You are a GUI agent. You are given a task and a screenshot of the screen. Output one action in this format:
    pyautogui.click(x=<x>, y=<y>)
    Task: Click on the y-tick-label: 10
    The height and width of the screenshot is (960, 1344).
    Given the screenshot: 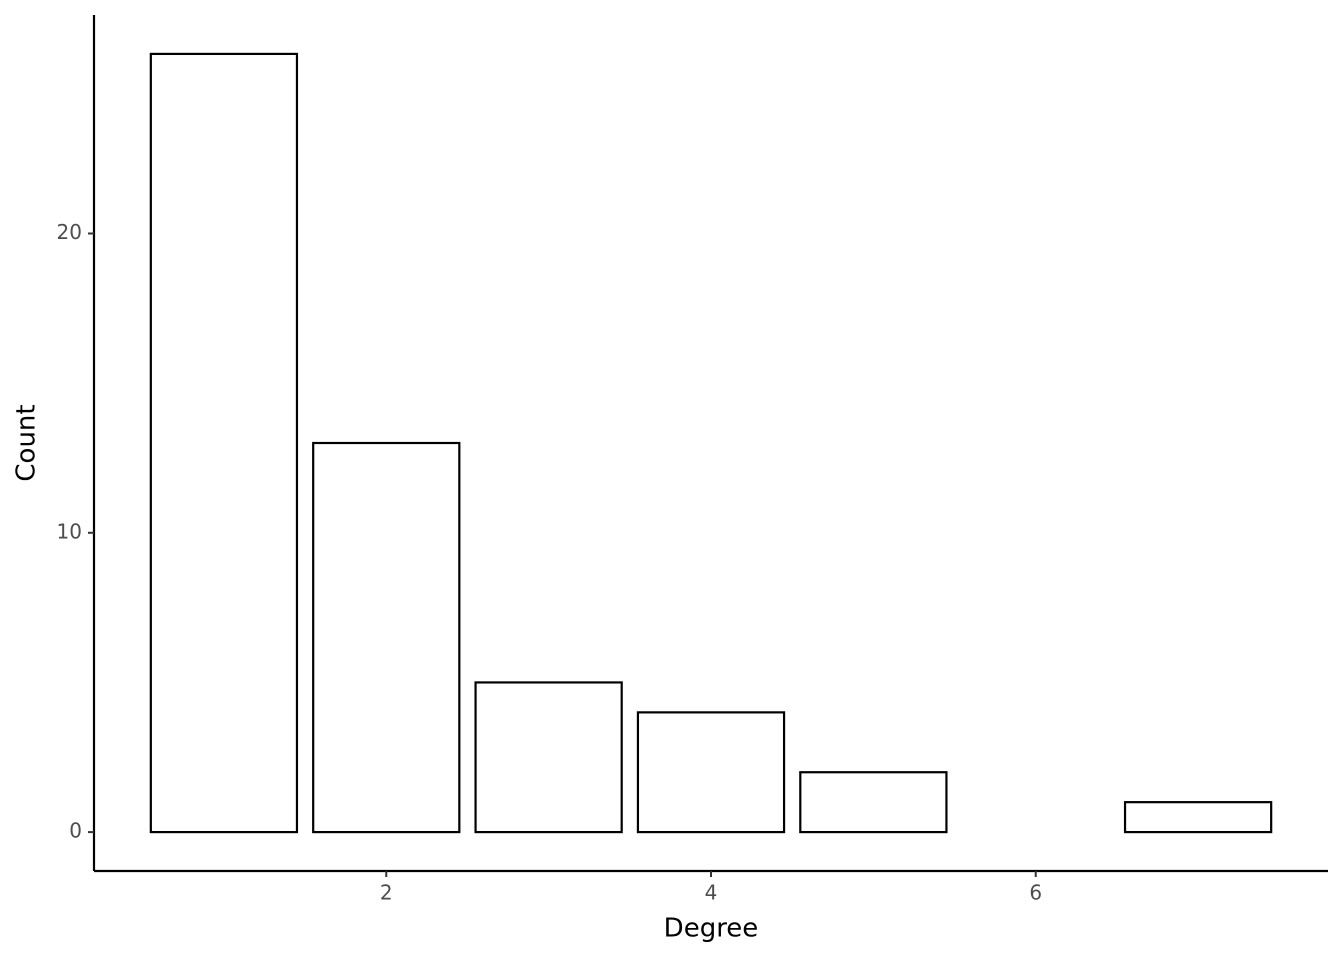 What is the action you would take?
    pyautogui.click(x=69, y=531)
    